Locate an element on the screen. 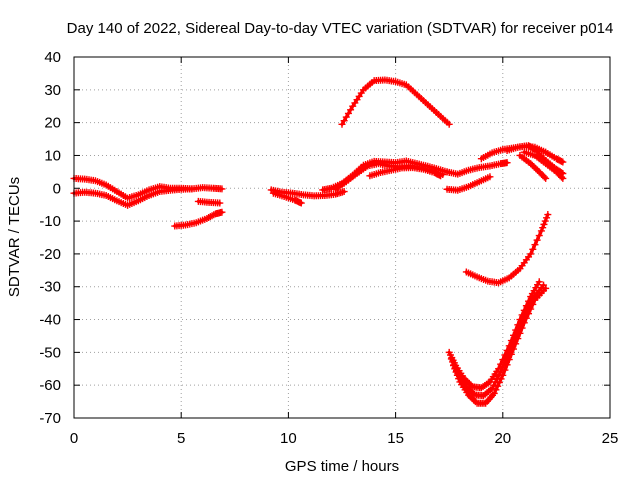  y-tick-label: -30 is located at coordinates (50, 287).